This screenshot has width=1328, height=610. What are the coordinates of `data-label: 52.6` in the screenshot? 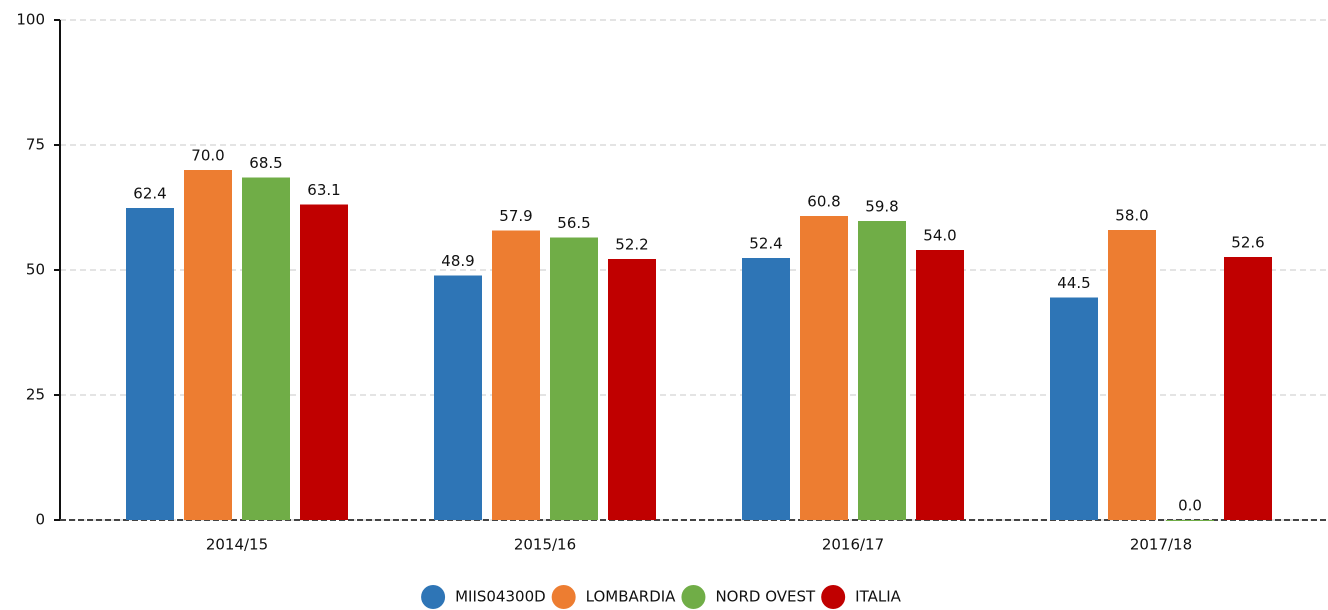 It's located at (1247, 243).